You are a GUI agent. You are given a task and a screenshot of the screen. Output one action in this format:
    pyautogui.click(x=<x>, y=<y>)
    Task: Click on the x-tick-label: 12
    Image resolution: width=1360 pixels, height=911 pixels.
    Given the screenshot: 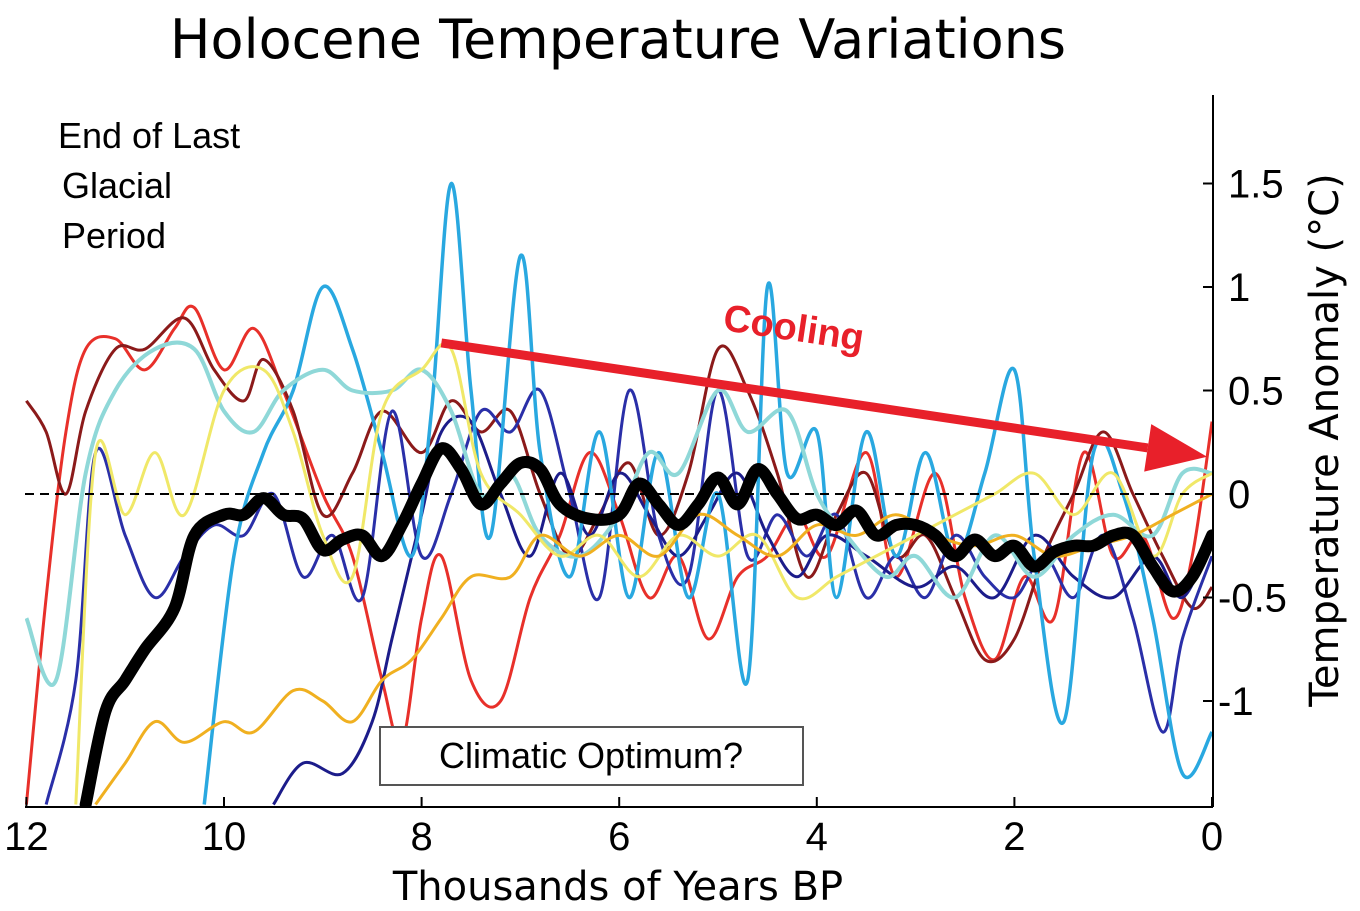 What is the action you would take?
    pyautogui.click(x=26, y=837)
    